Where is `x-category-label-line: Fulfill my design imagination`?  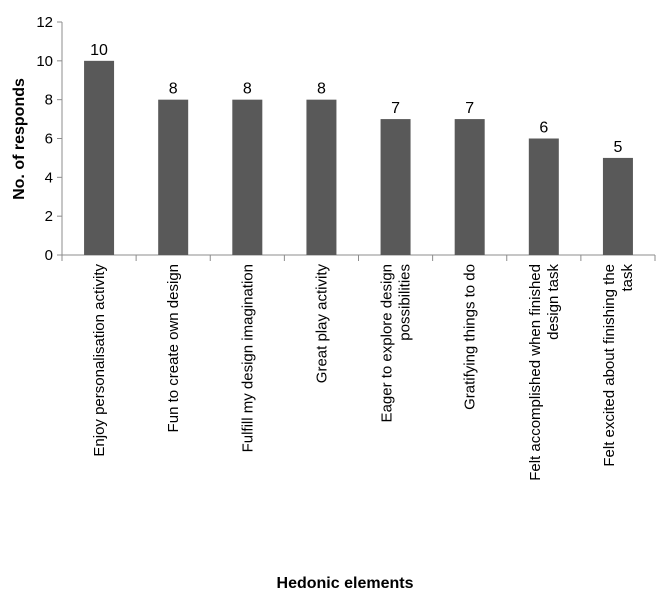
x-category-label-line: Fulfill my design imagination is located at coordinates (247, 358).